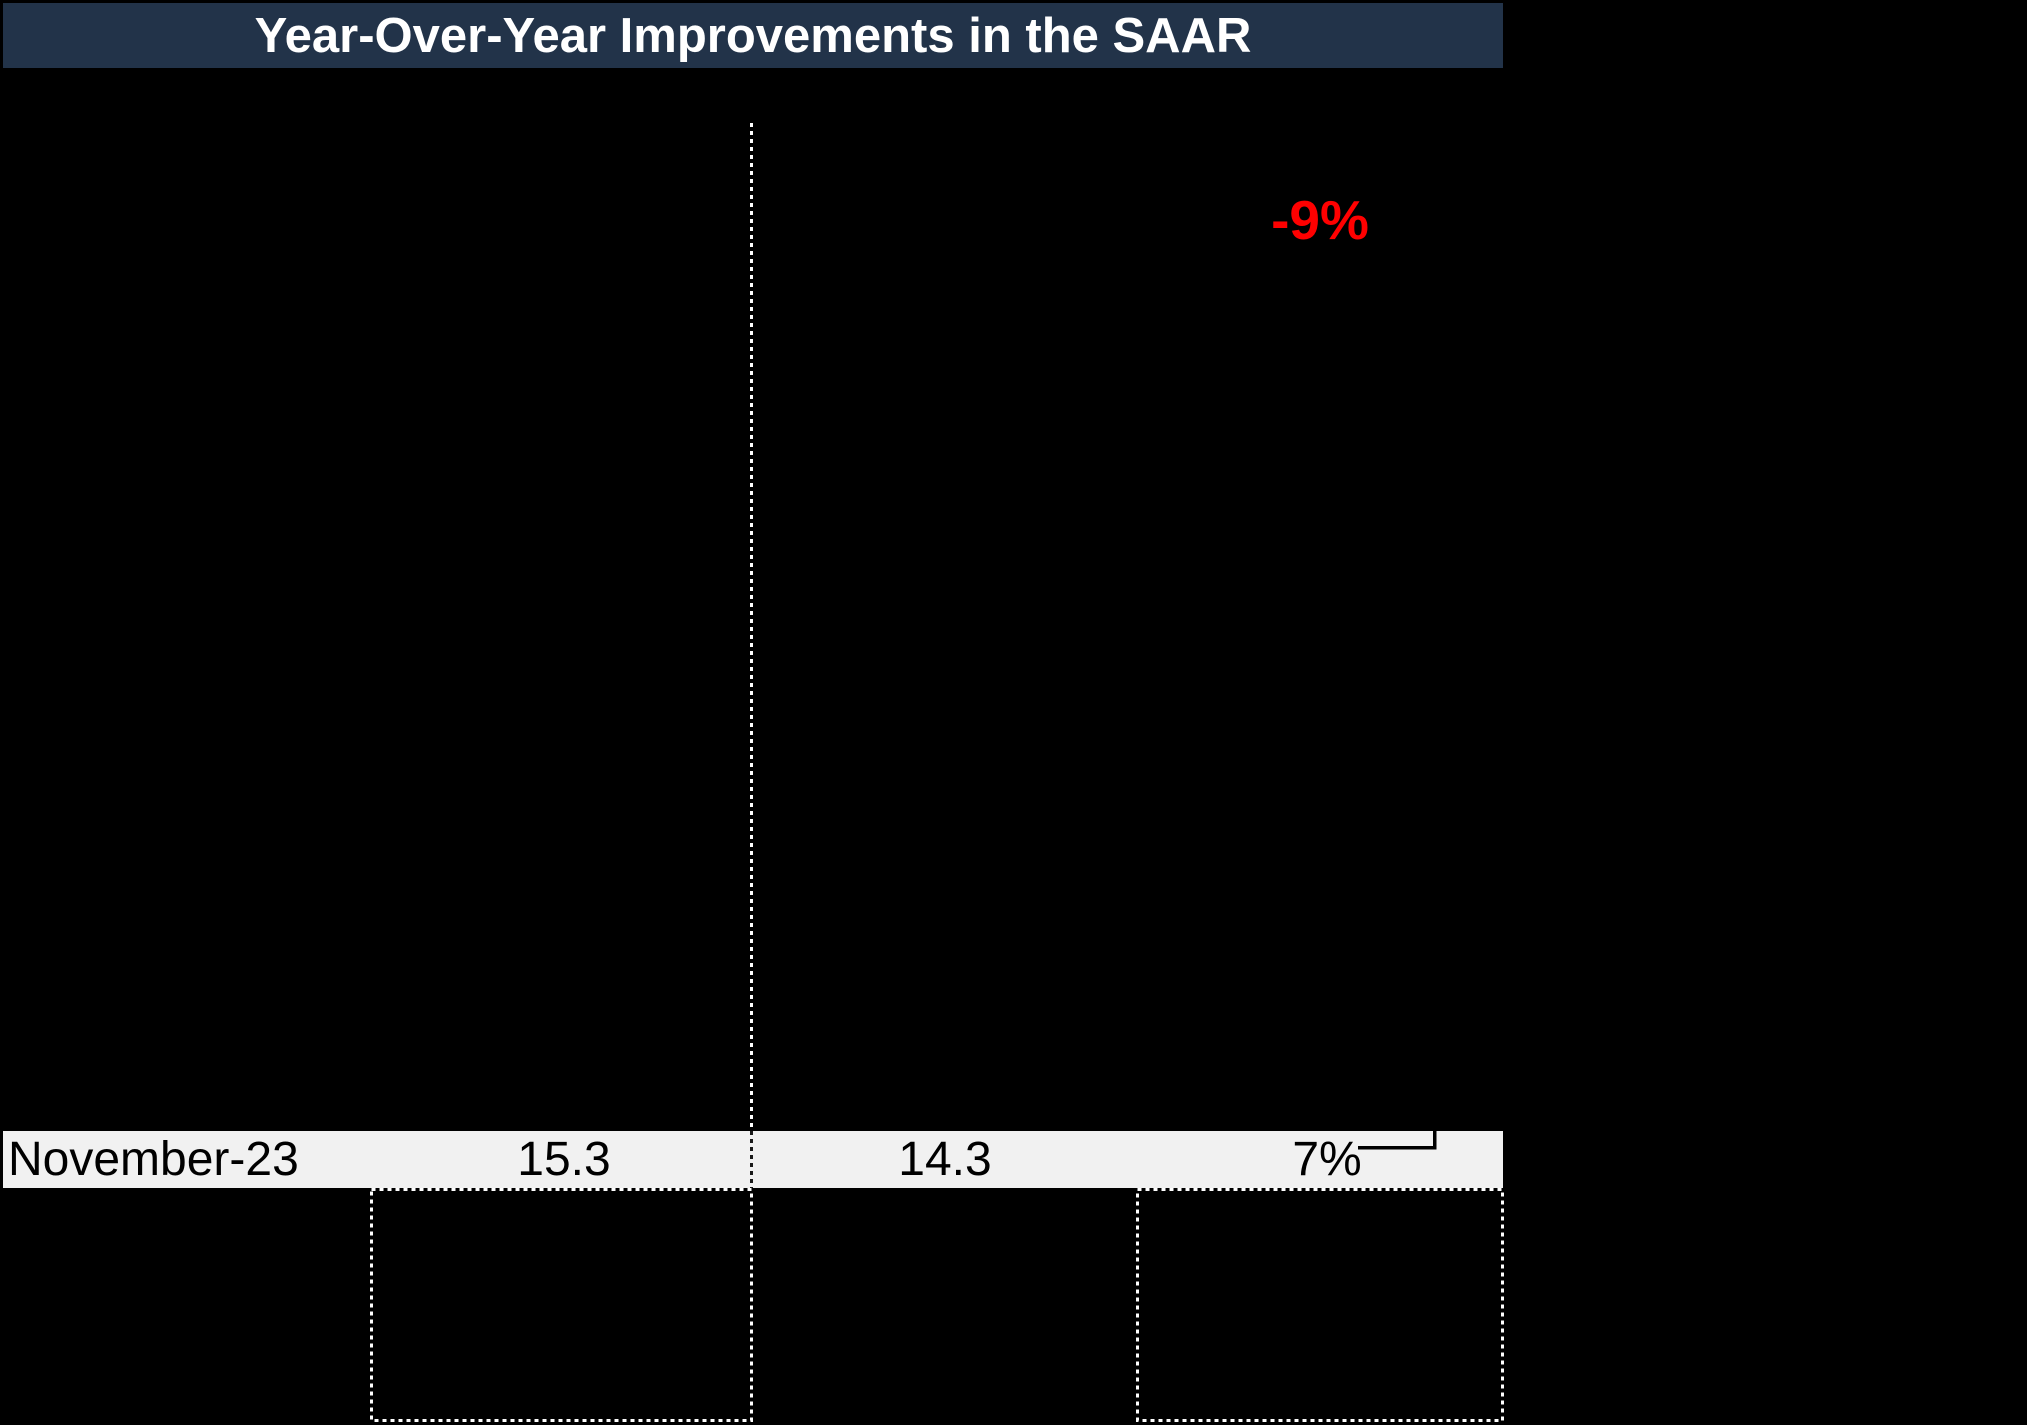 Image resolution: width=2027 pixels, height=1425 pixels. I want to click on row-label-cell: November-23, so click(153, 1159).